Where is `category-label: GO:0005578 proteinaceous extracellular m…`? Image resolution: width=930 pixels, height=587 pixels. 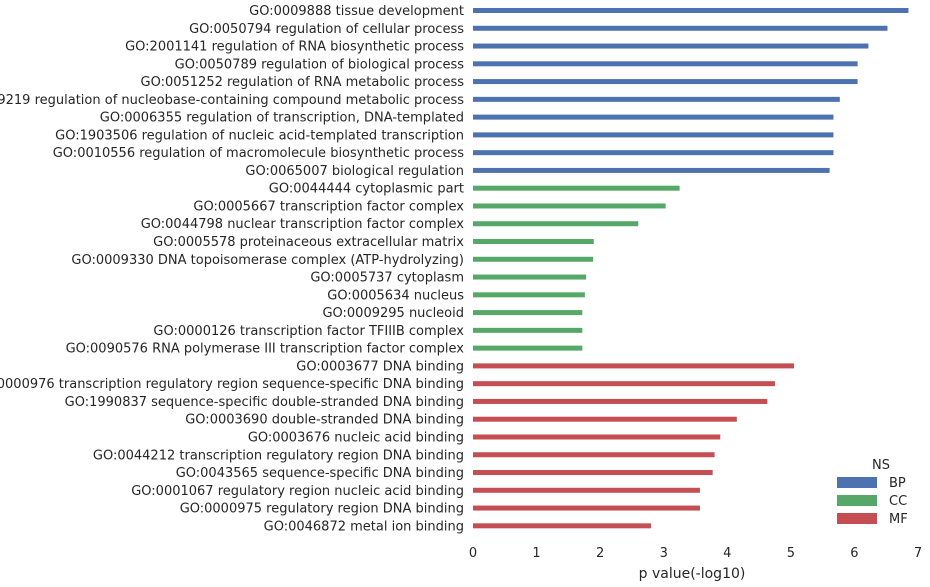 category-label: GO:0005578 proteinaceous extracellular m… is located at coordinates (308, 242).